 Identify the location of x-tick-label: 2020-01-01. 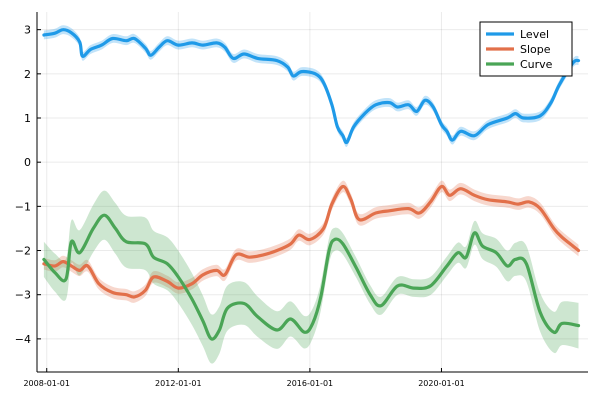
(441, 383).